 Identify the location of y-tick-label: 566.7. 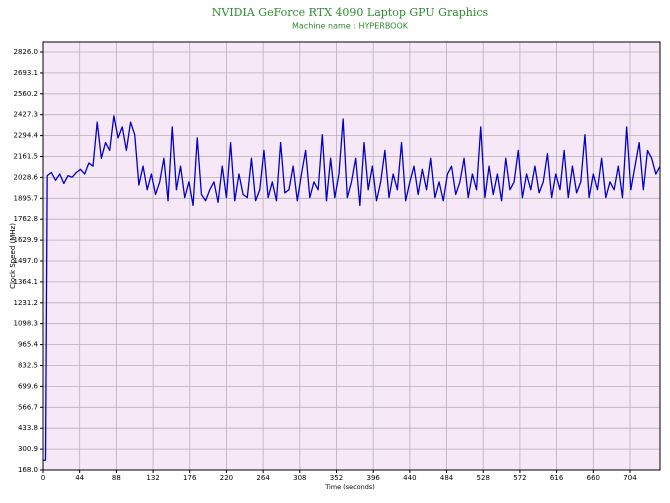
(28, 407).